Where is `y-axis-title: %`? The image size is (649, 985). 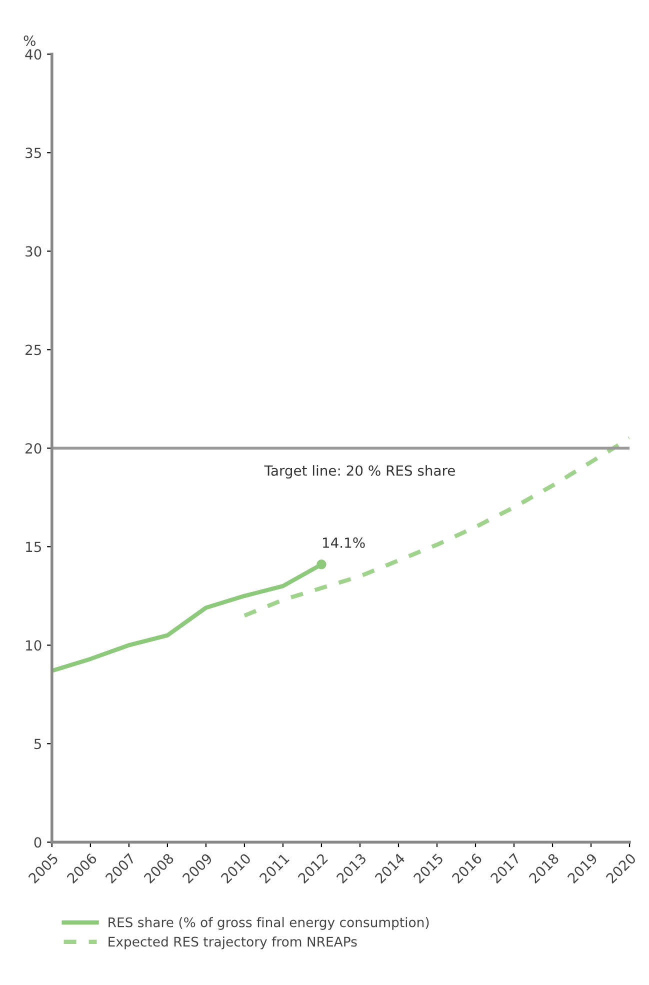
y-axis-title: % is located at coordinates (30, 41).